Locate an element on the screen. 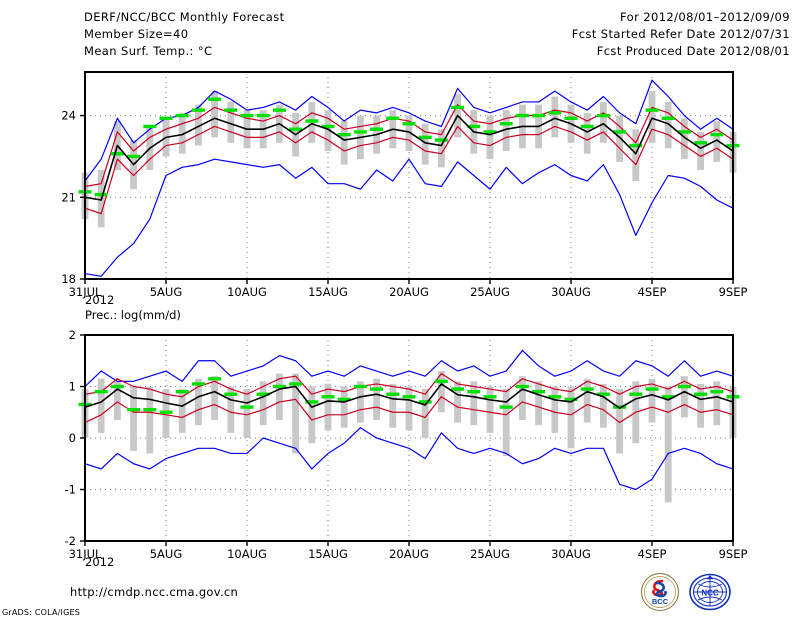 The height and width of the screenshot is (618, 800). bottom-axis-year-label: 2012 is located at coordinates (100, 562).